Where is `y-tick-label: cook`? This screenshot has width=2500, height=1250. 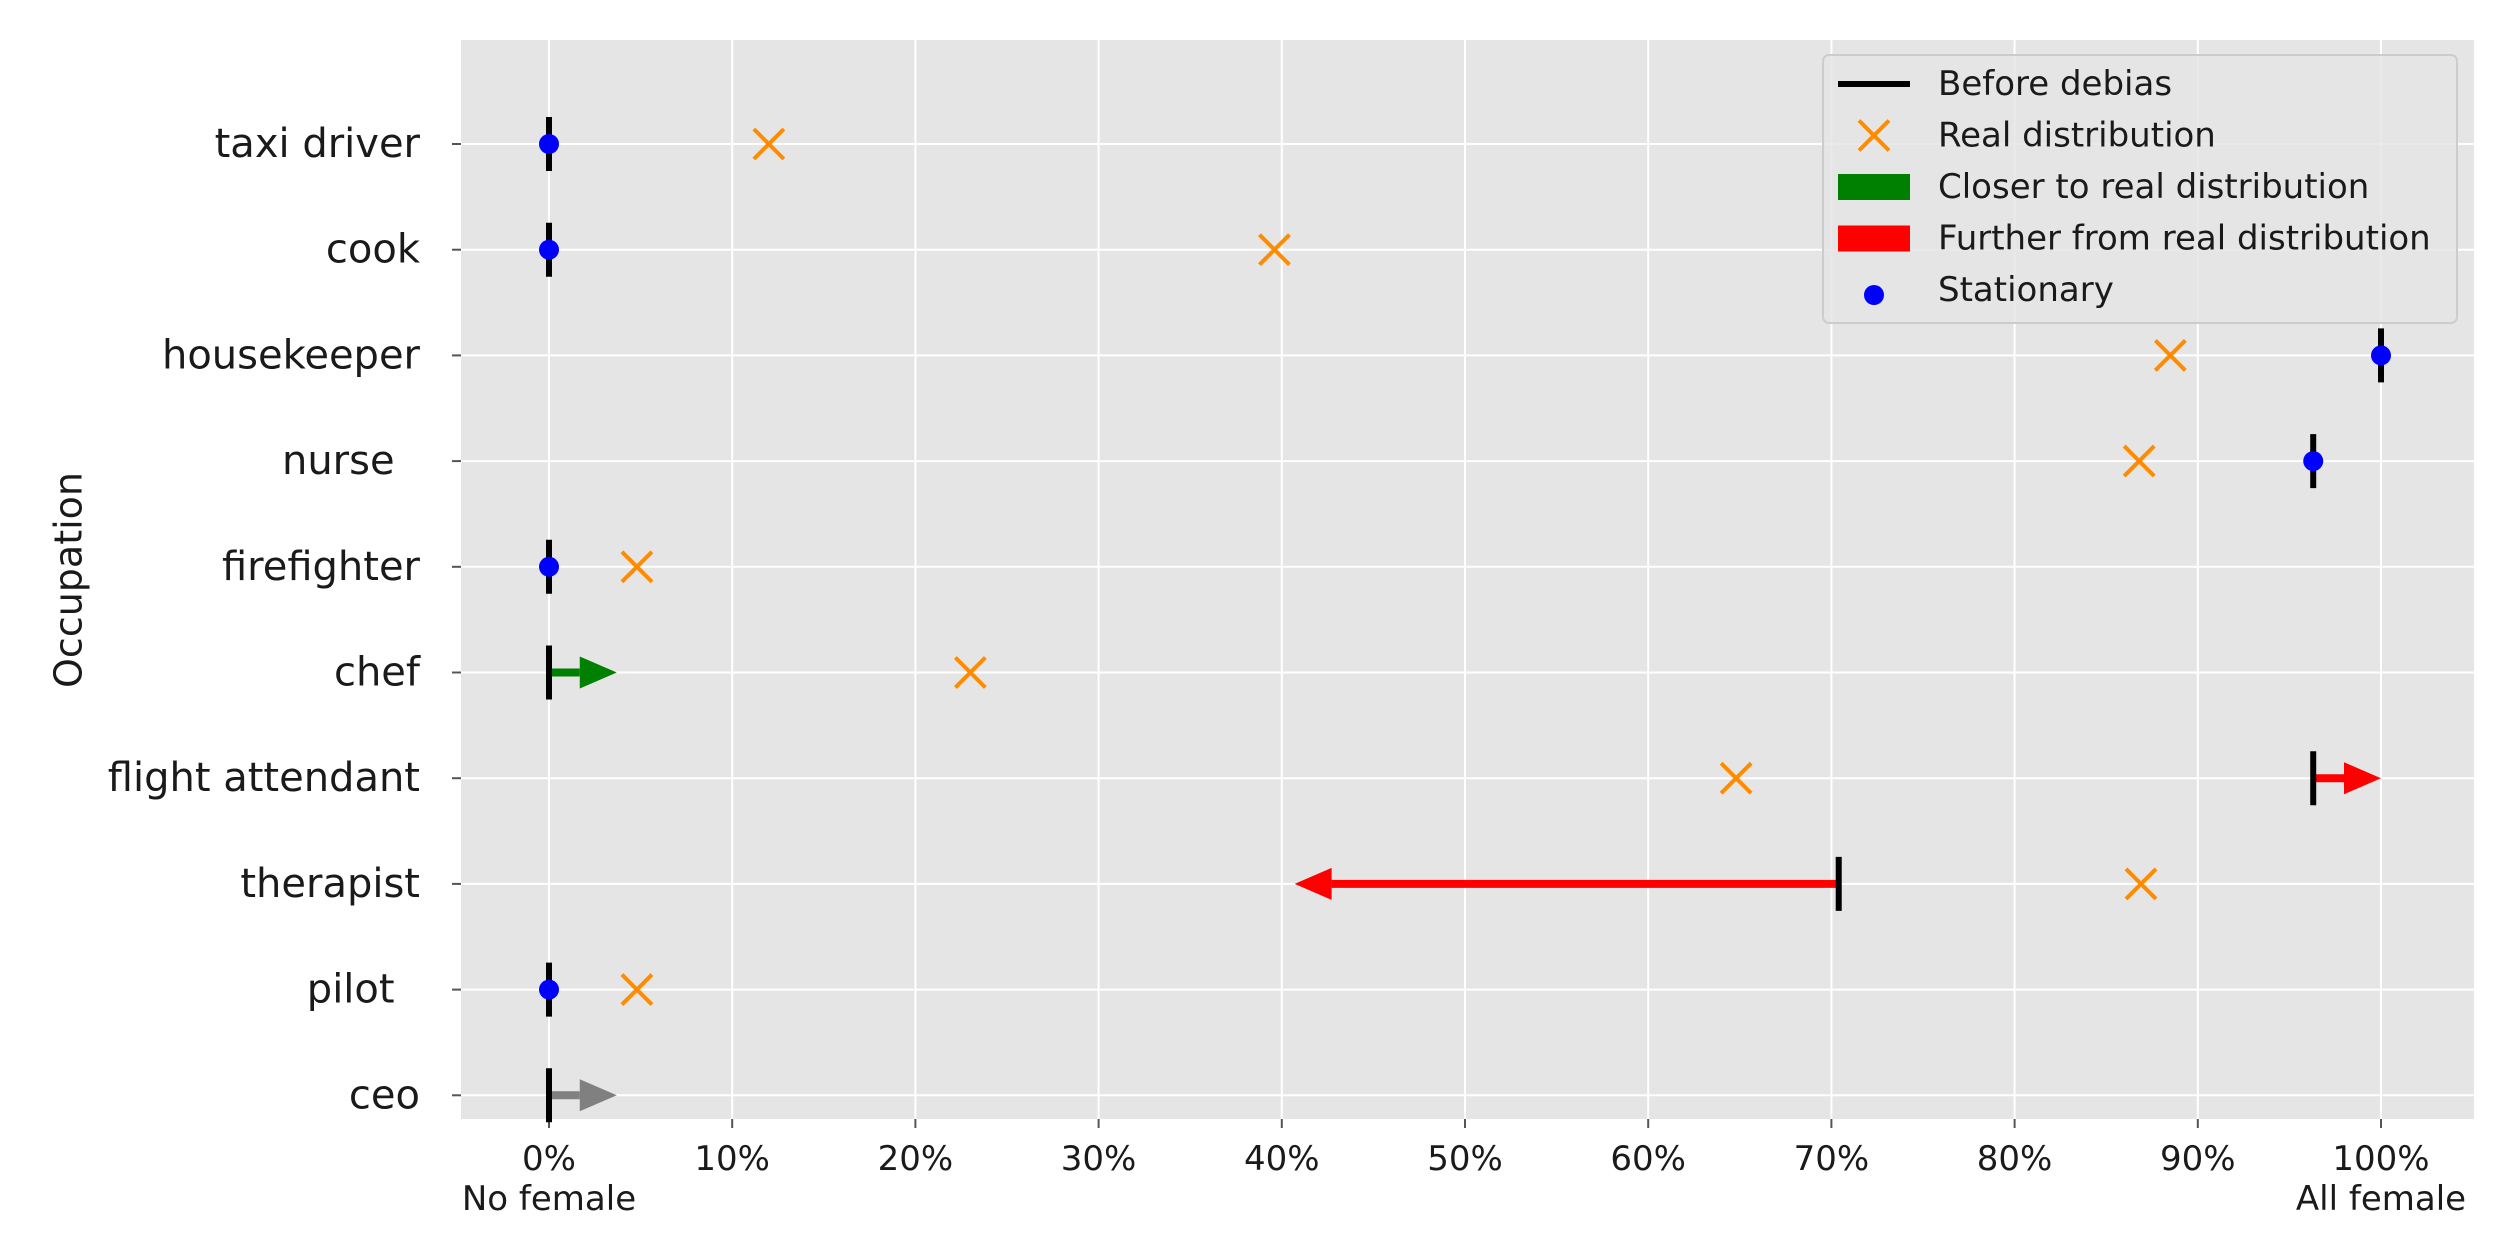
y-tick-label: cook is located at coordinates (373, 250).